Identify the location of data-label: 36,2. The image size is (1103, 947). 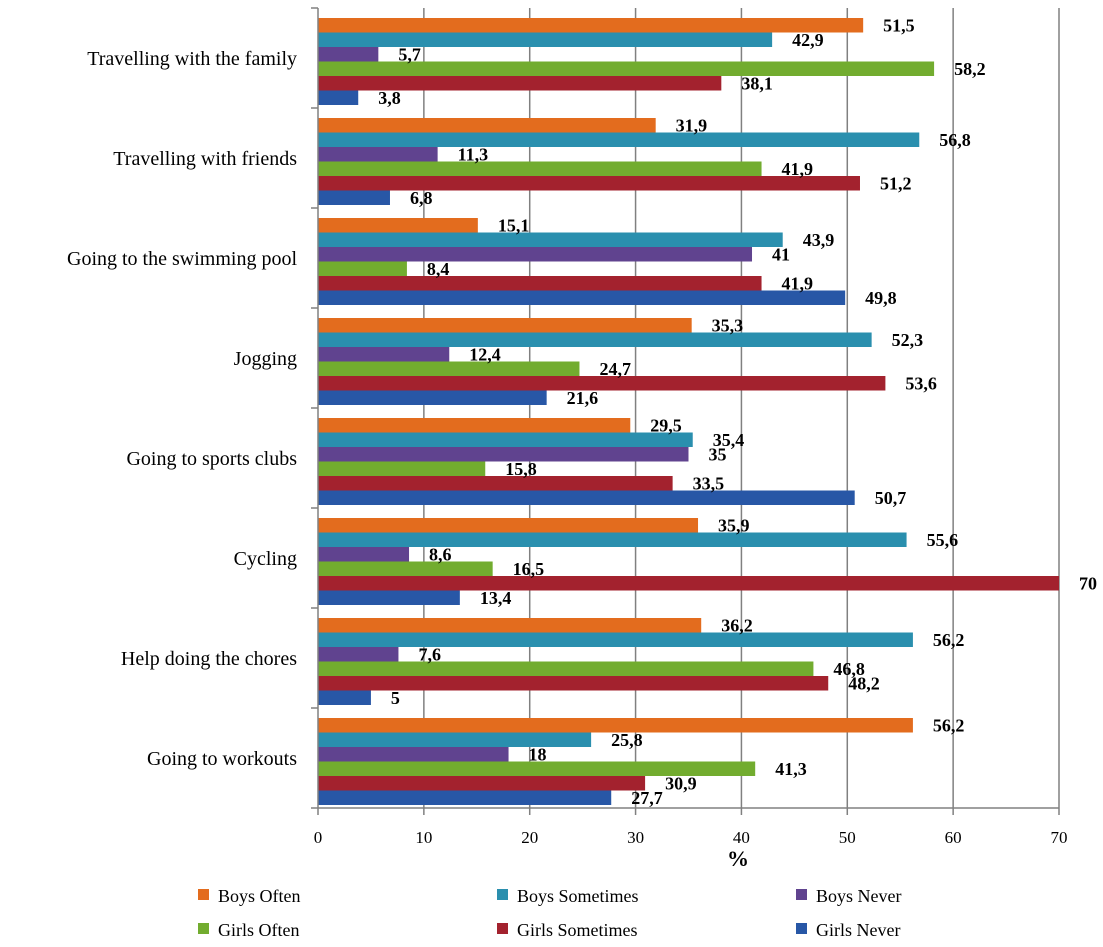
(737, 625).